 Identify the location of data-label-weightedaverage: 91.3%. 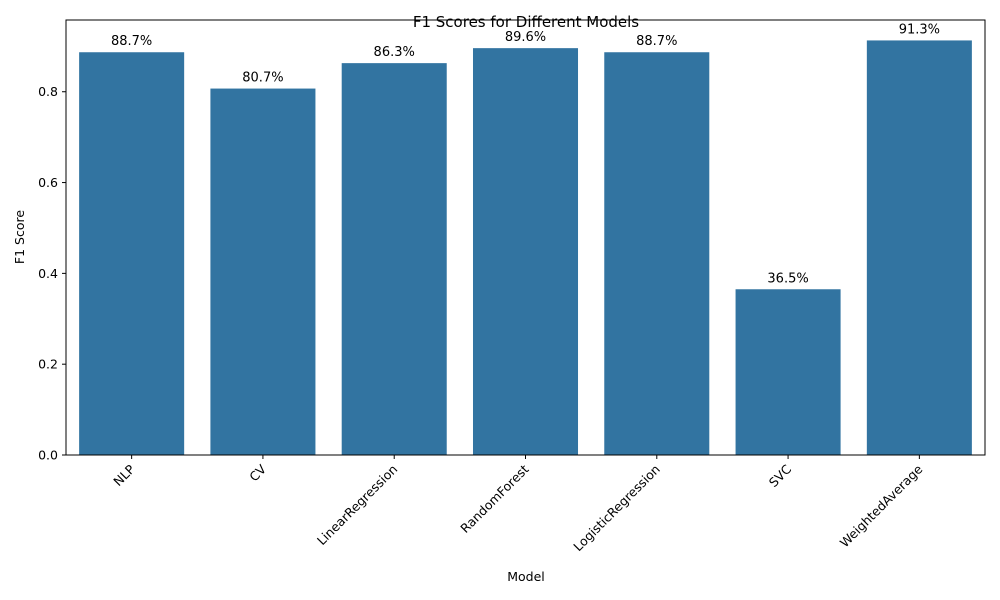
(919, 29).